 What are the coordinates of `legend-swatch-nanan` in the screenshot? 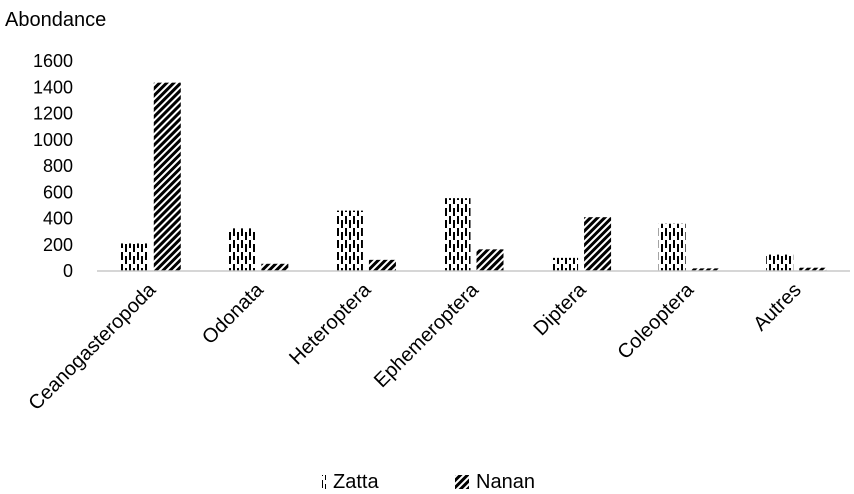 It's located at (462, 482).